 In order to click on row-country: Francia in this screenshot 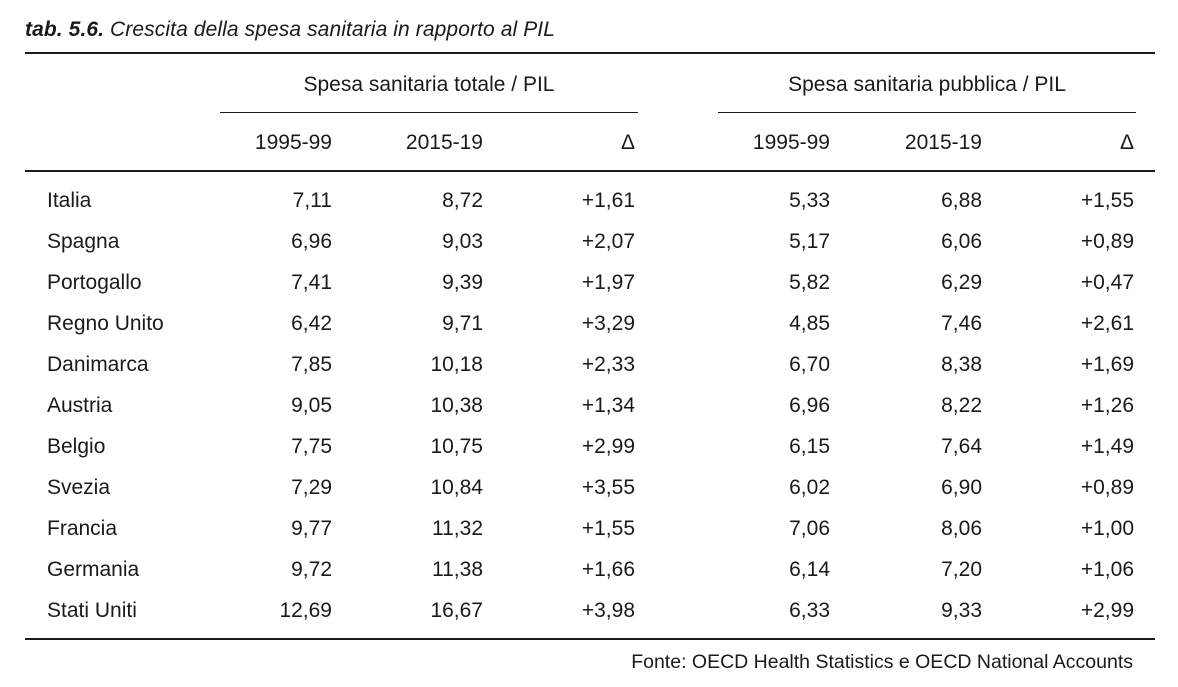, I will do `click(82, 528)`.